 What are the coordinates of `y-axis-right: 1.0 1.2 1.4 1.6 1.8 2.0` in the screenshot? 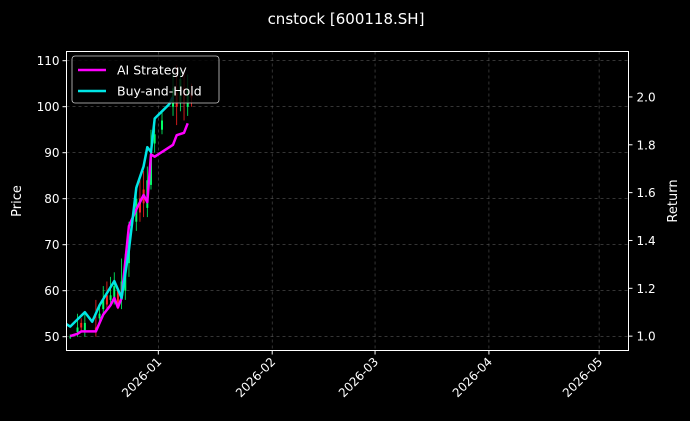 It's located at (642, 217).